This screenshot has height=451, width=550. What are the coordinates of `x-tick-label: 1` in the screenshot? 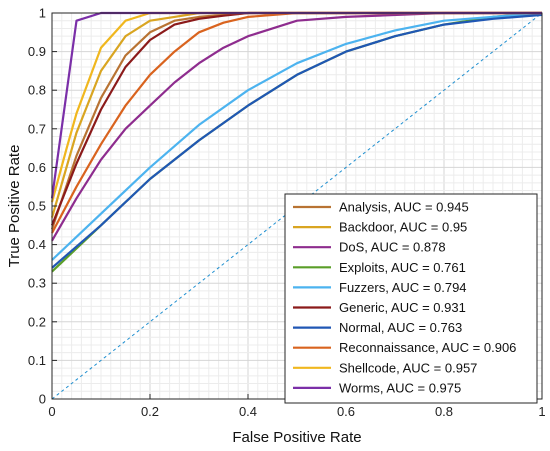 It's located at (541, 411).